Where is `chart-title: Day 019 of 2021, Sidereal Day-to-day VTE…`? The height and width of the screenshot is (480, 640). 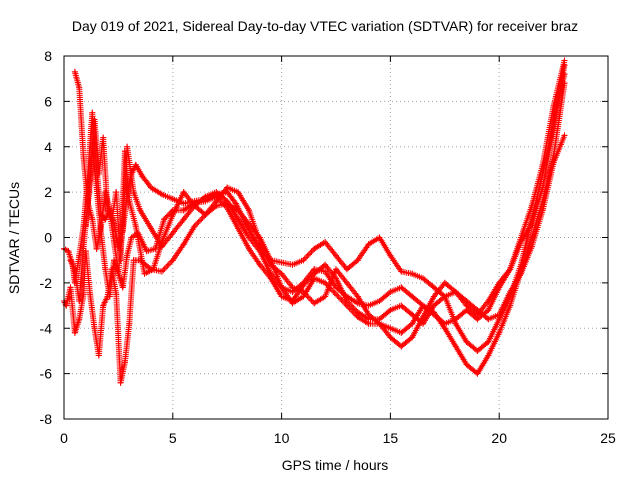
chart-title: Day 019 of 2021, Sidereal Day-to-day VTE… is located at coordinates (325, 26).